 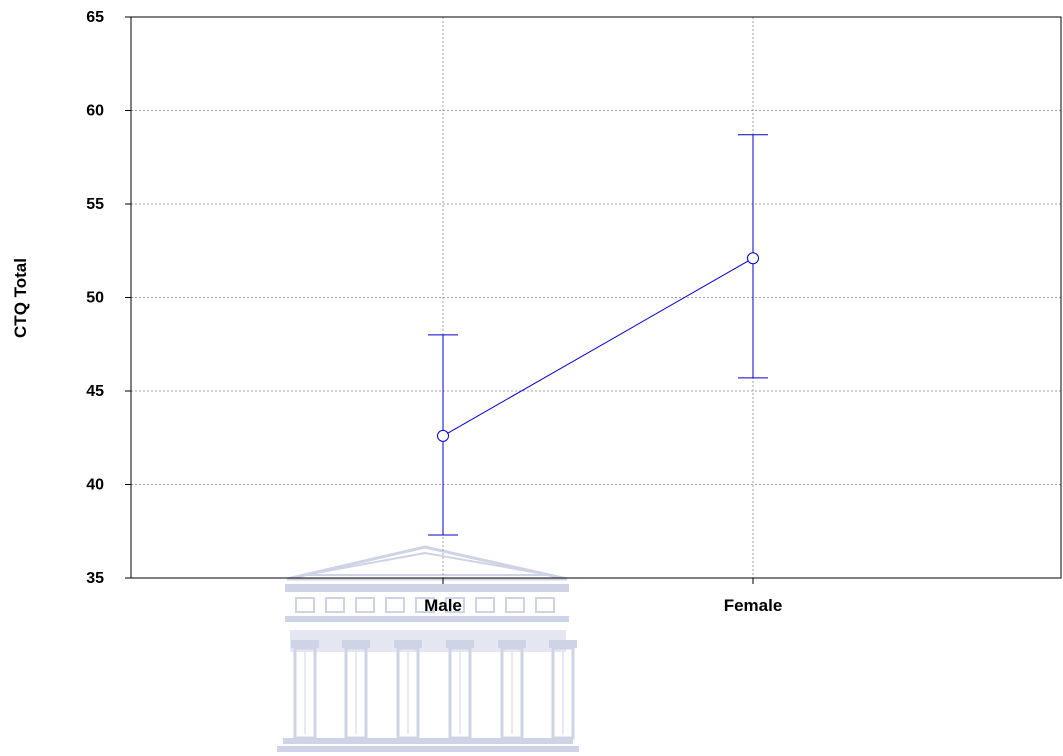 I want to click on x-axis-ticks: Male Female, so click(x=603, y=596).